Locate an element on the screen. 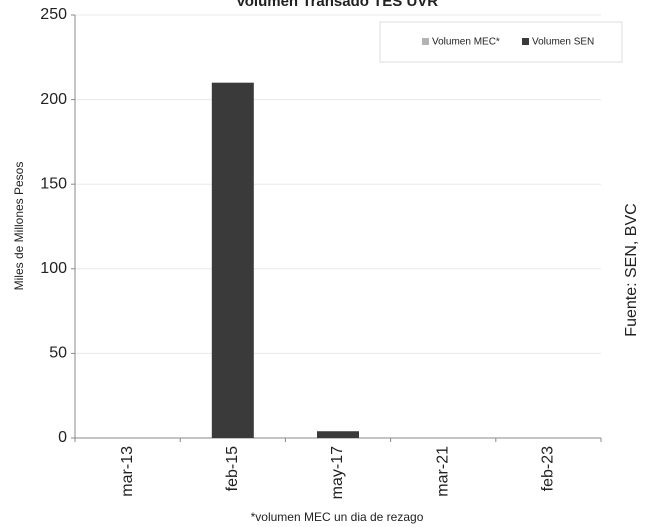 This screenshot has width=647, height=527. y-tick-label: 200 is located at coordinates (53, 99).